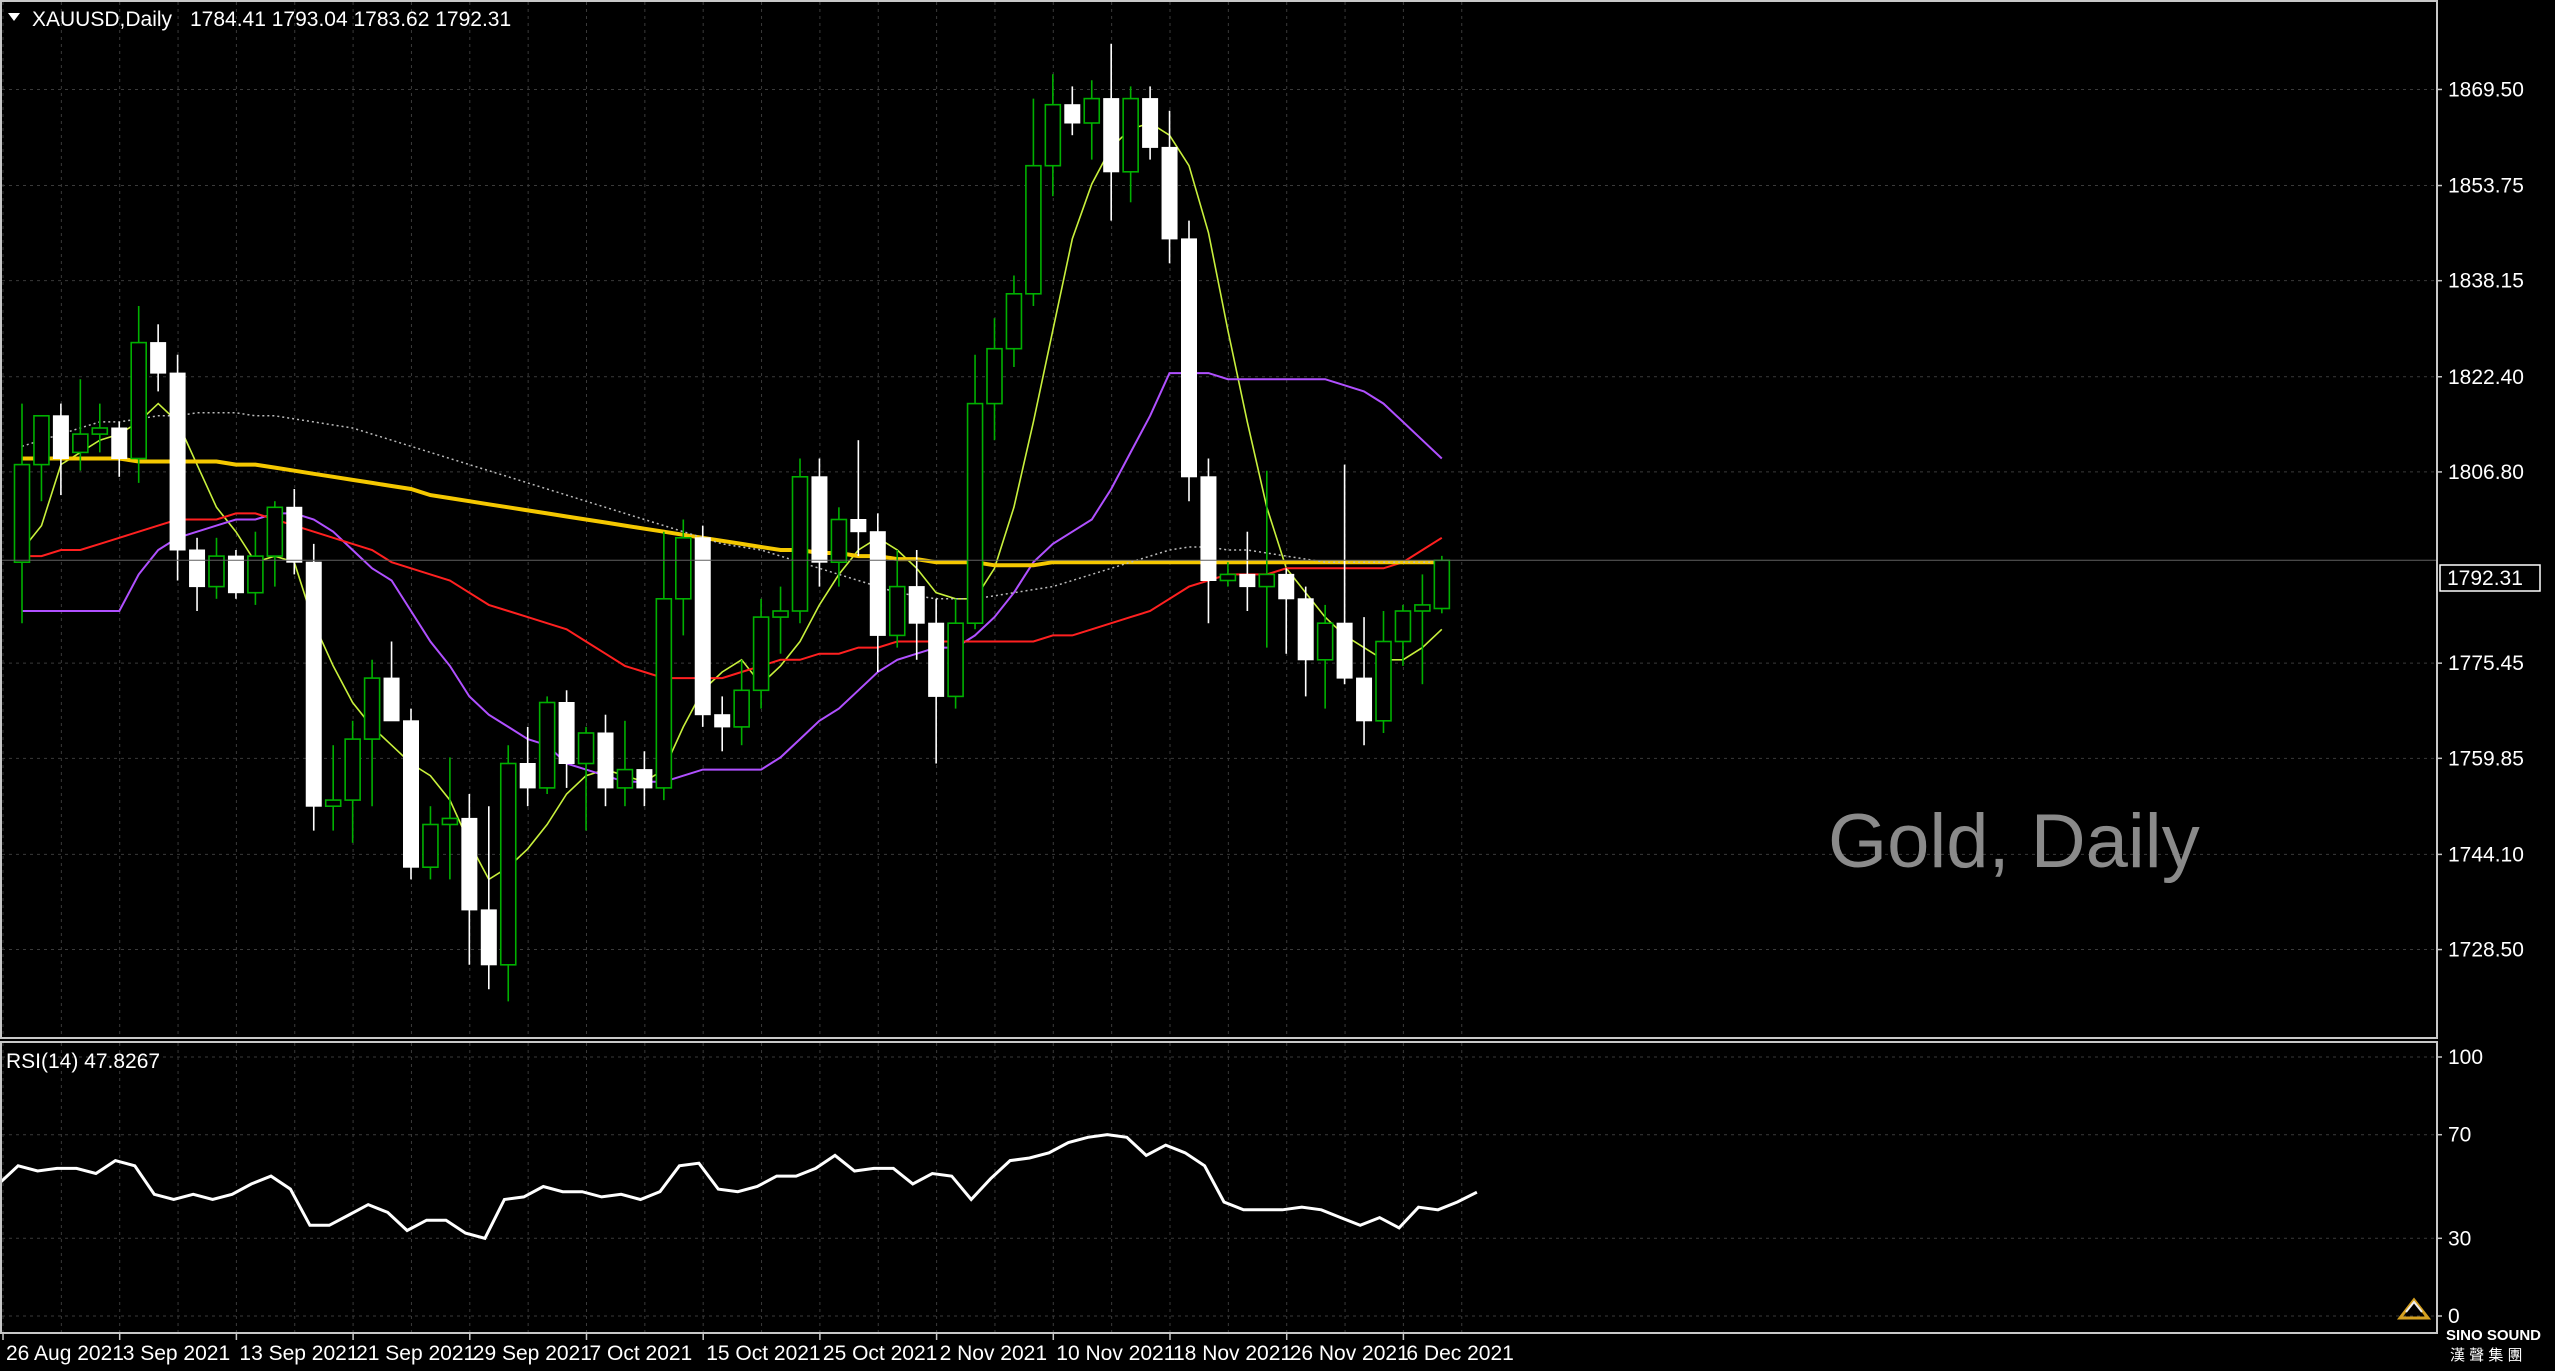 The width and height of the screenshot is (2555, 1371). I want to click on symbol-label: XAUUSD,Daily, so click(102, 19).